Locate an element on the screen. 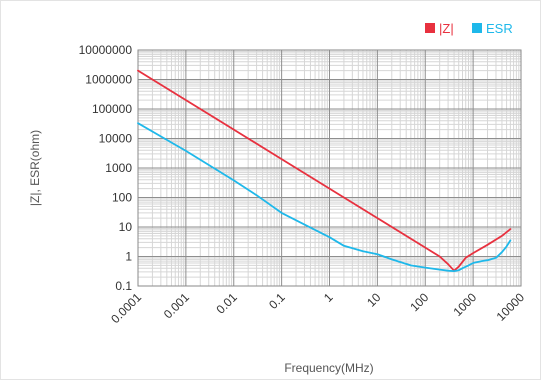 The width and height of the screenshot is (541, 381). x-tick-label: 1000 is located at coordinates (464, 304).